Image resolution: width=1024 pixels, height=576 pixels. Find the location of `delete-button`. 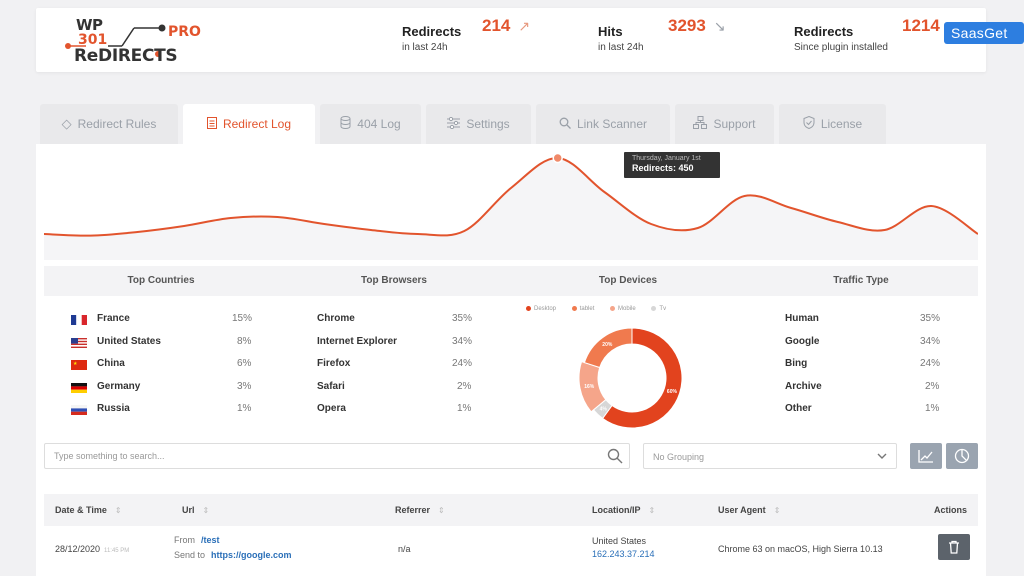

delete-button is located at coordinates (954, 547).